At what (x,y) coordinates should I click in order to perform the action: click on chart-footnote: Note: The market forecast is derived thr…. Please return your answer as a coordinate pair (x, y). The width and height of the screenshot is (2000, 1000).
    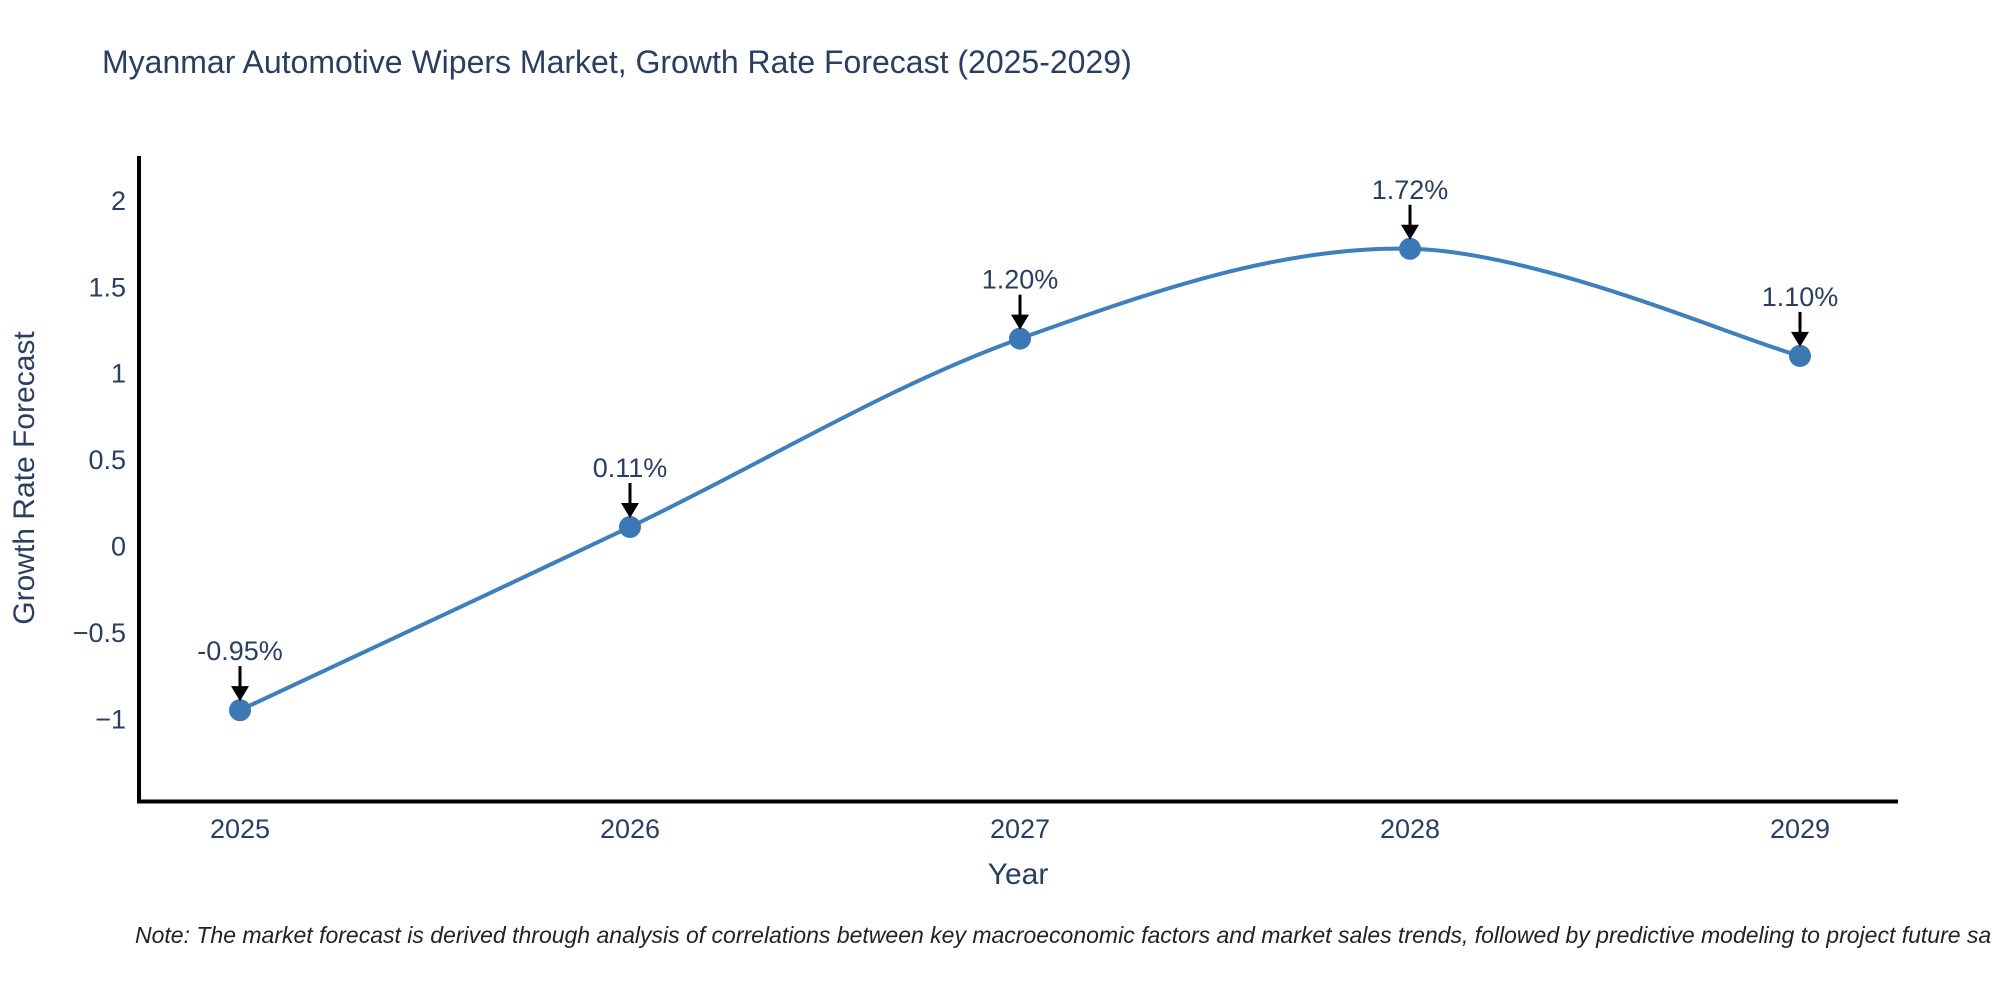
    Looking at the image, I should click on (1063, 935).